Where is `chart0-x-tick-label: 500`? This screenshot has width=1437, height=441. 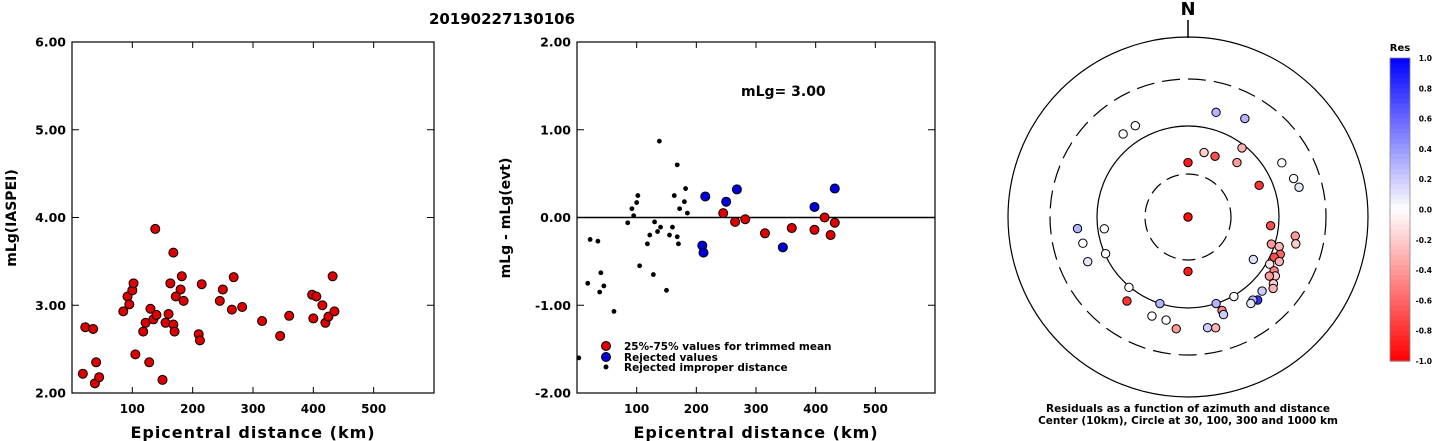
chart0-x-tick-label: 500 is located at coordinates (373, 409).